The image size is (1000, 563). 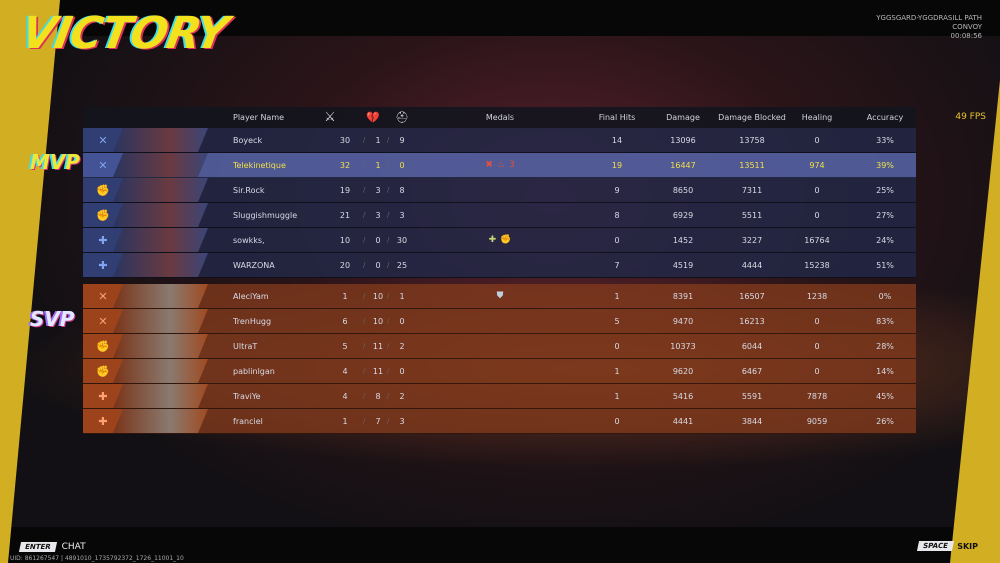 I want to click on svp-badge: SVP, so click(x=52, y=319).